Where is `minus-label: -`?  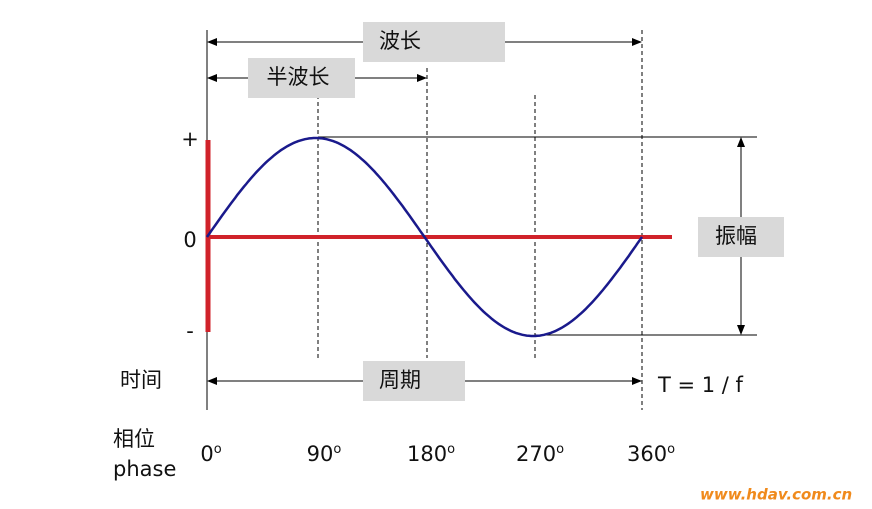
minus-label: - is located at coordinates (190, 331).